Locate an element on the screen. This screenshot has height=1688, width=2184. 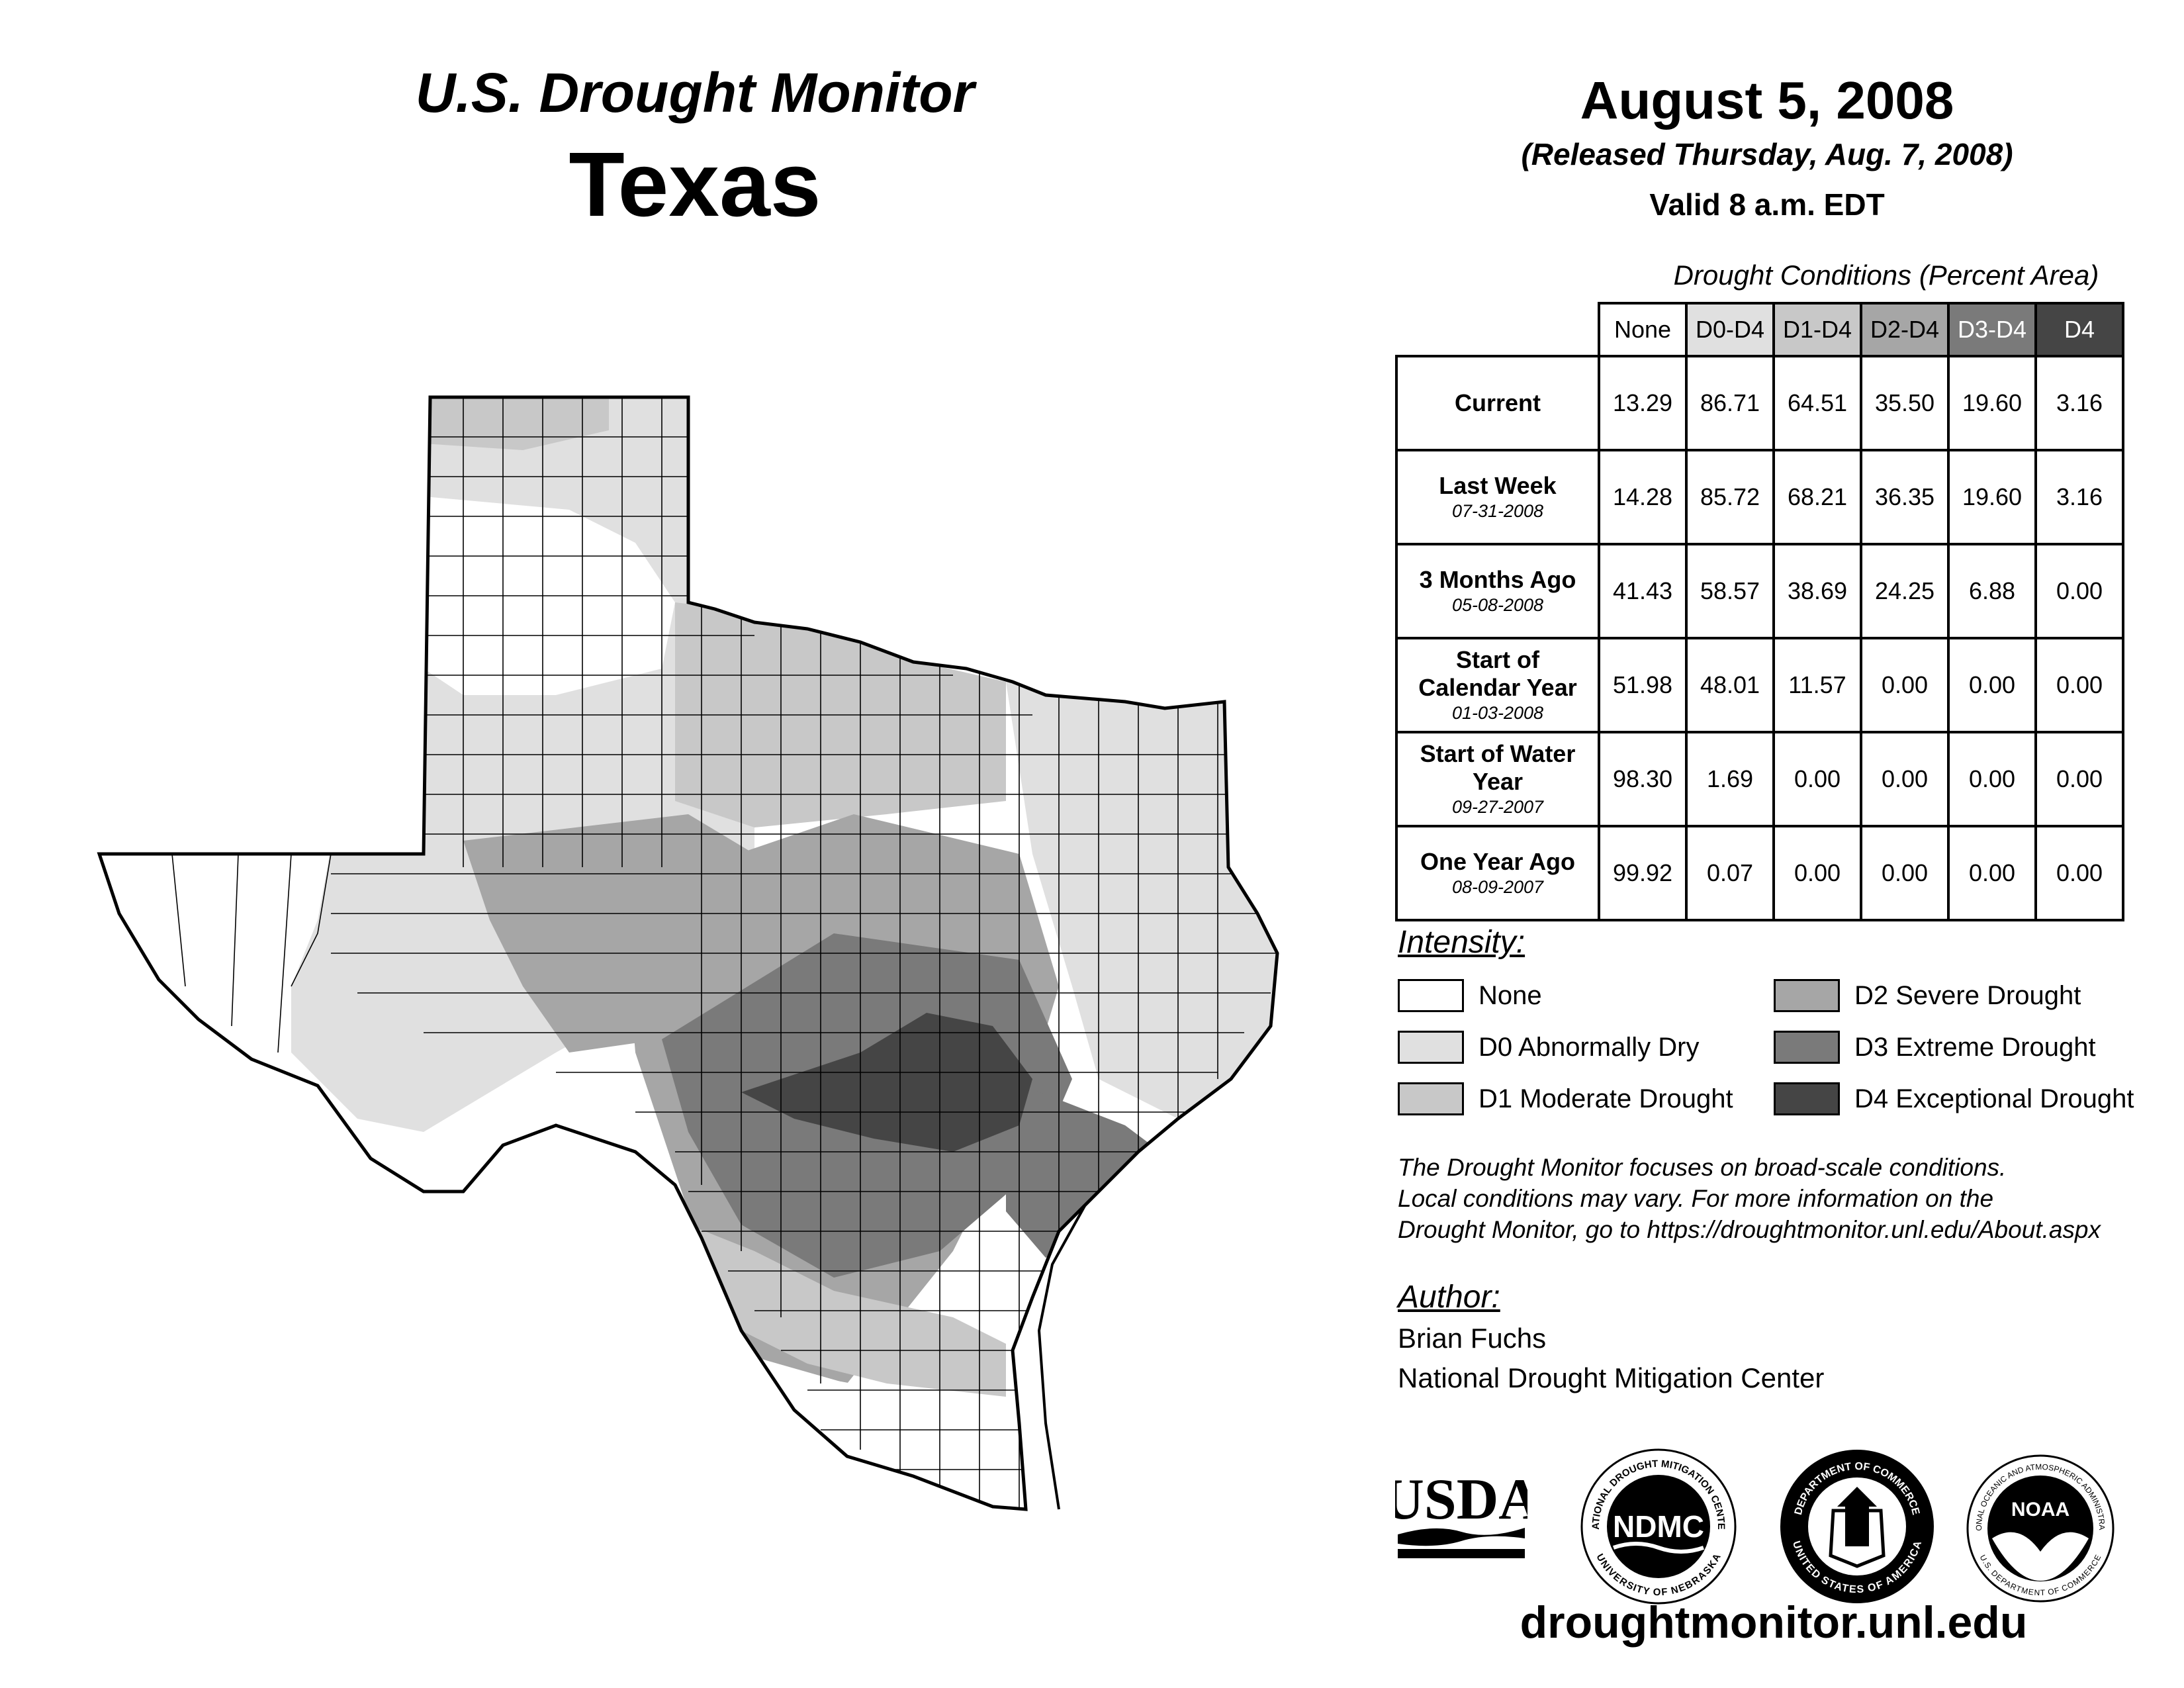
column-header-d1-d4: D1-D4 is located at coordinates (1817, 329).